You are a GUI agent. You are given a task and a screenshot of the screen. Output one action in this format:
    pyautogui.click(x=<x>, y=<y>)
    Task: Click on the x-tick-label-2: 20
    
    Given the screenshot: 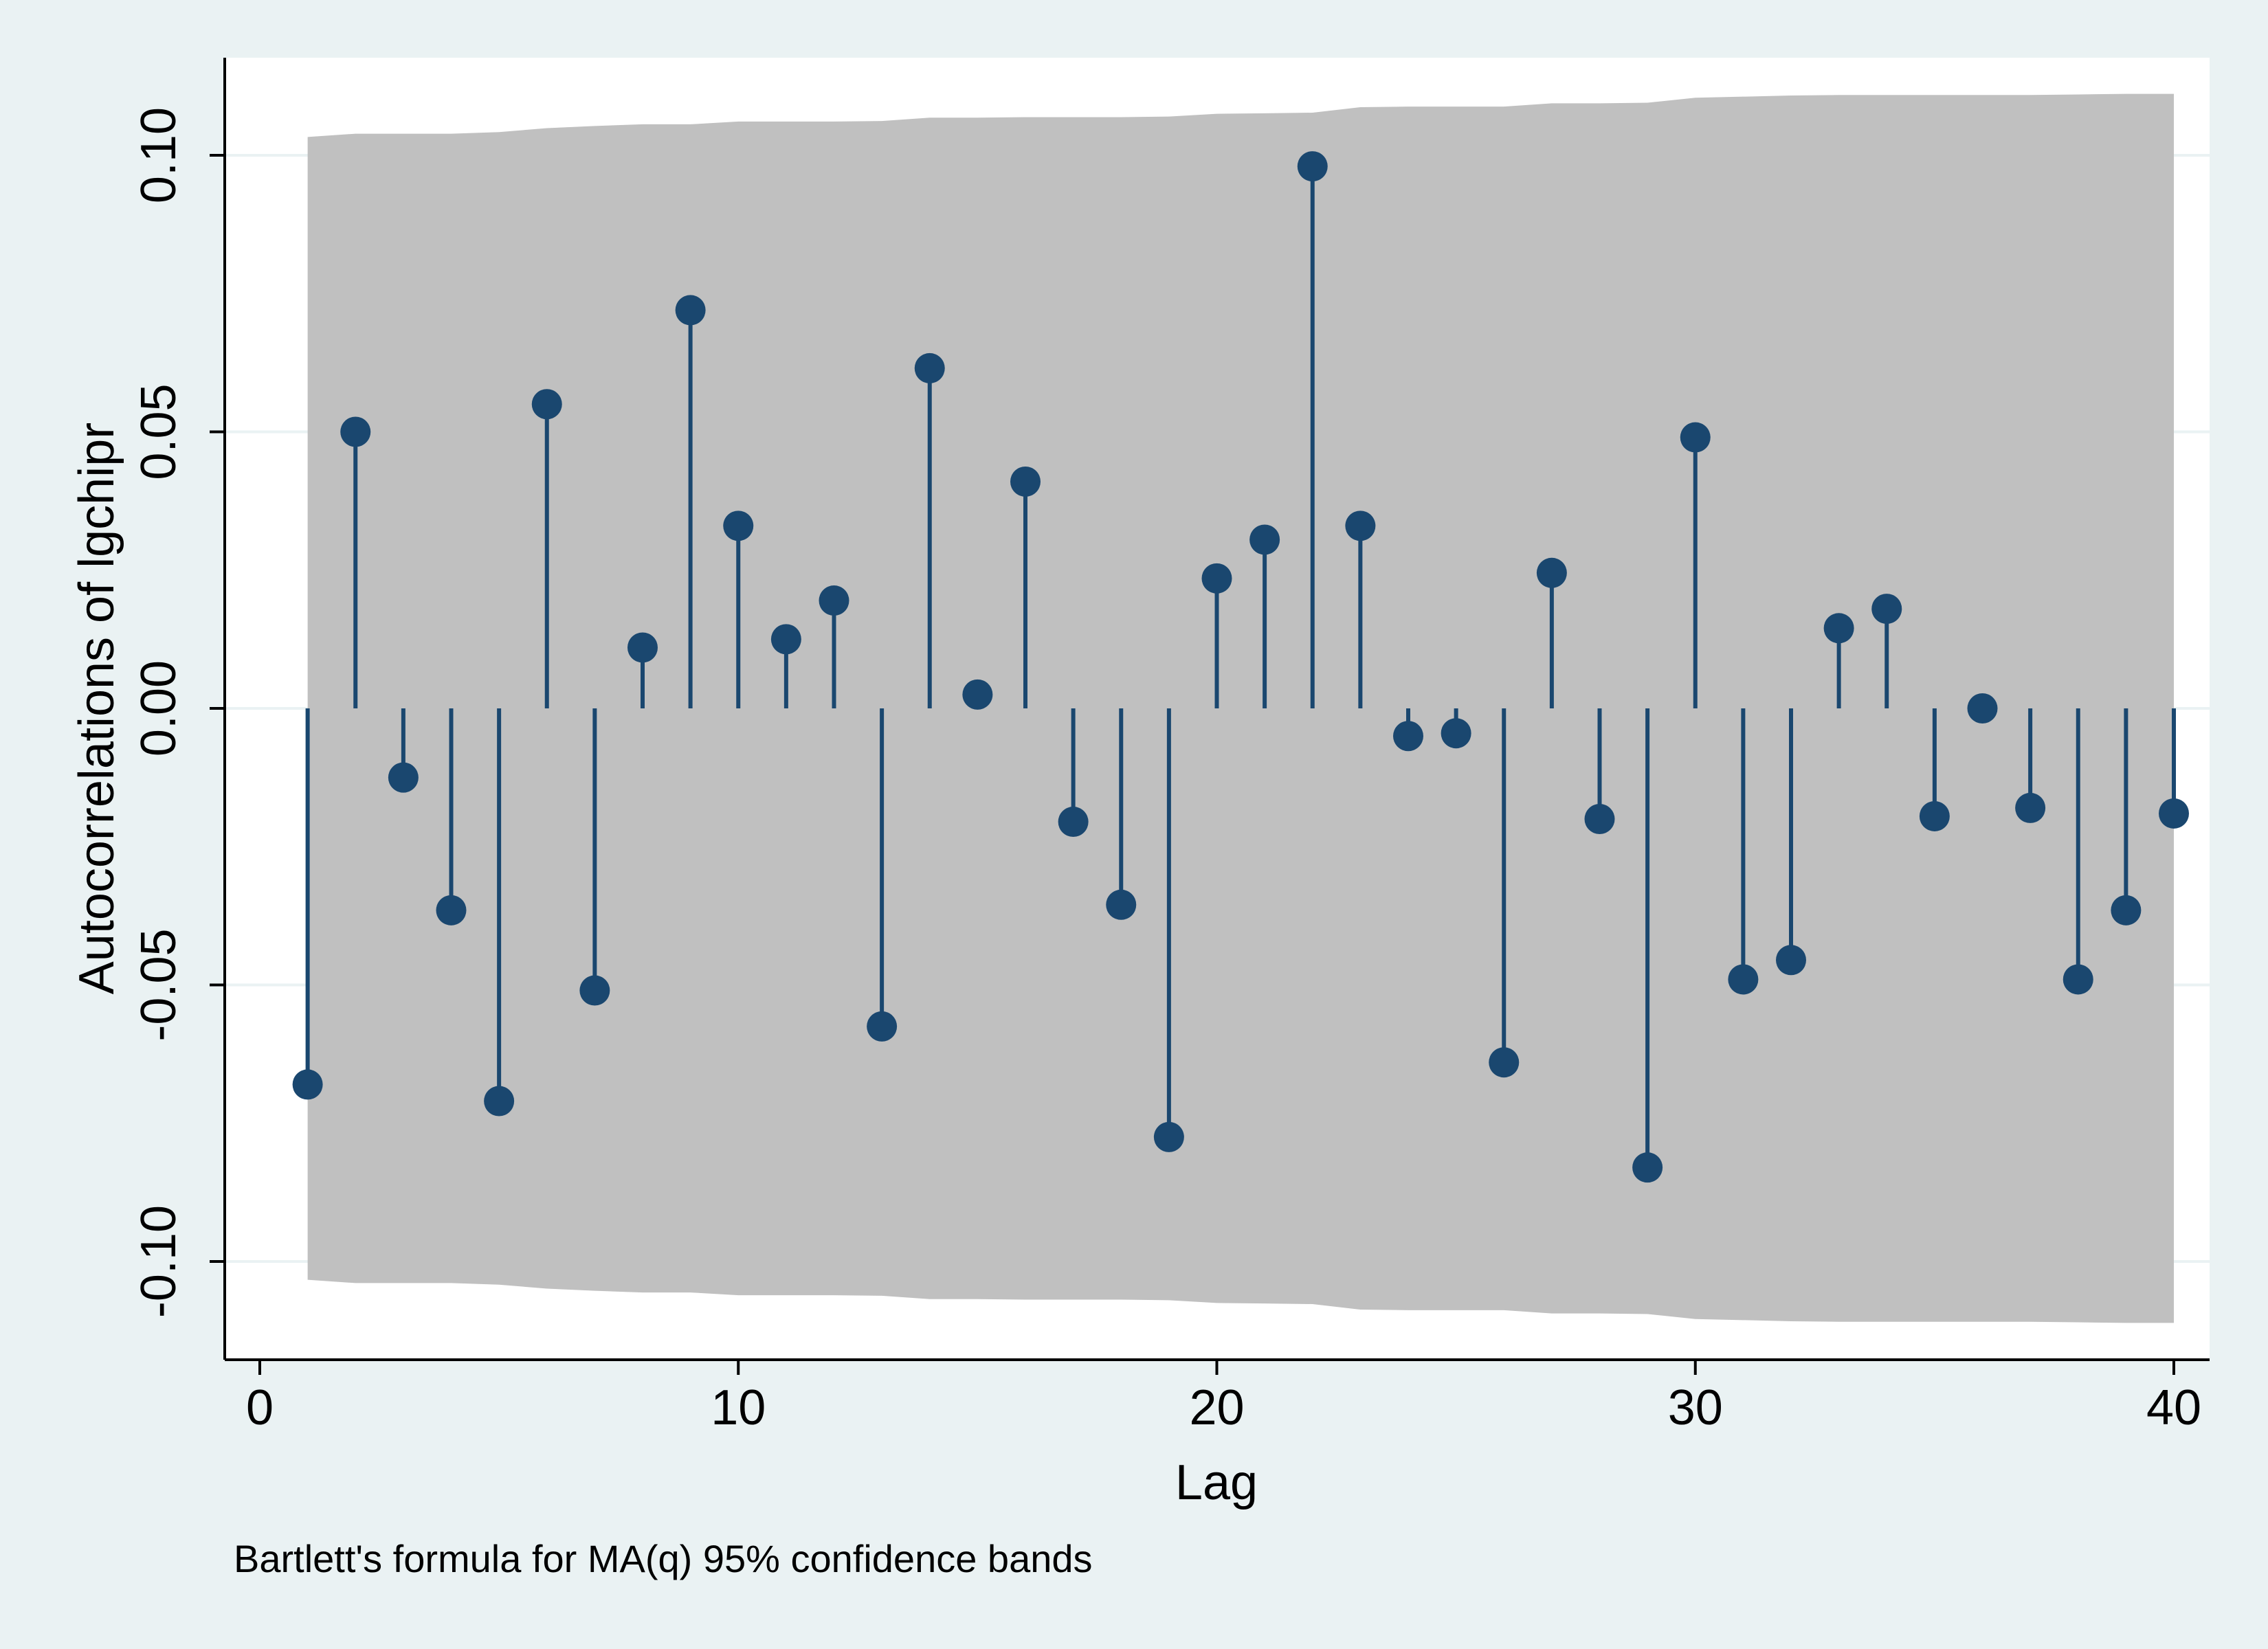 What is the action you would take?
    pyautogui.click(x=1216, y=1407)
    